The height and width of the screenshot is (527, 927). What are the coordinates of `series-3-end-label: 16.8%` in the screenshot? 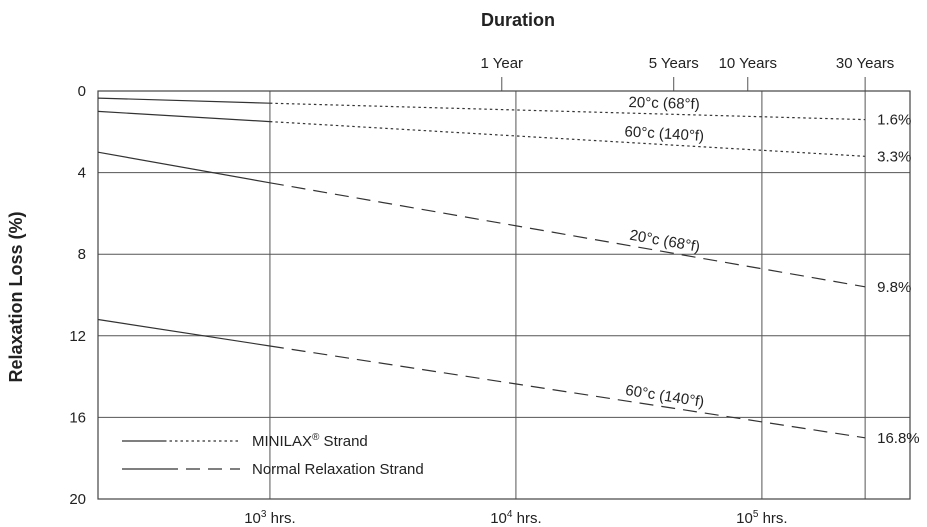 It's located at (898, 438).